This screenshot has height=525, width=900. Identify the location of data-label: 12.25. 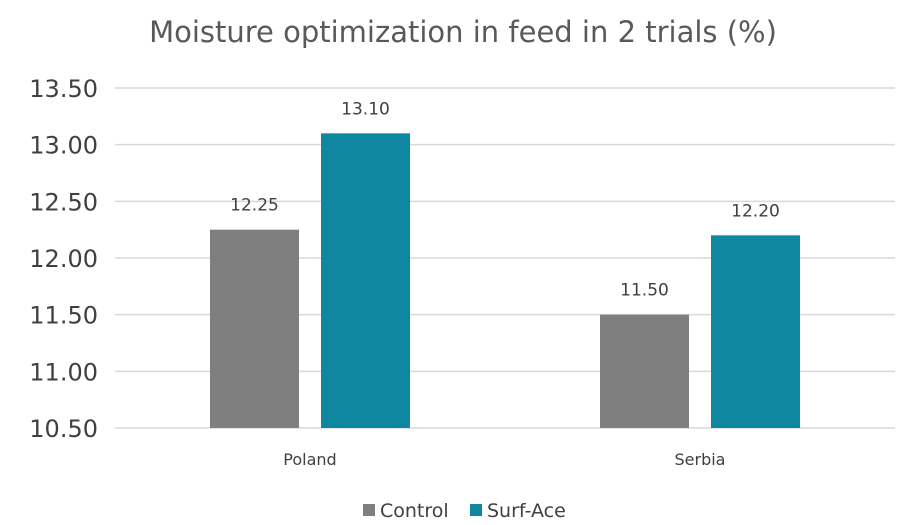
(254, 206).